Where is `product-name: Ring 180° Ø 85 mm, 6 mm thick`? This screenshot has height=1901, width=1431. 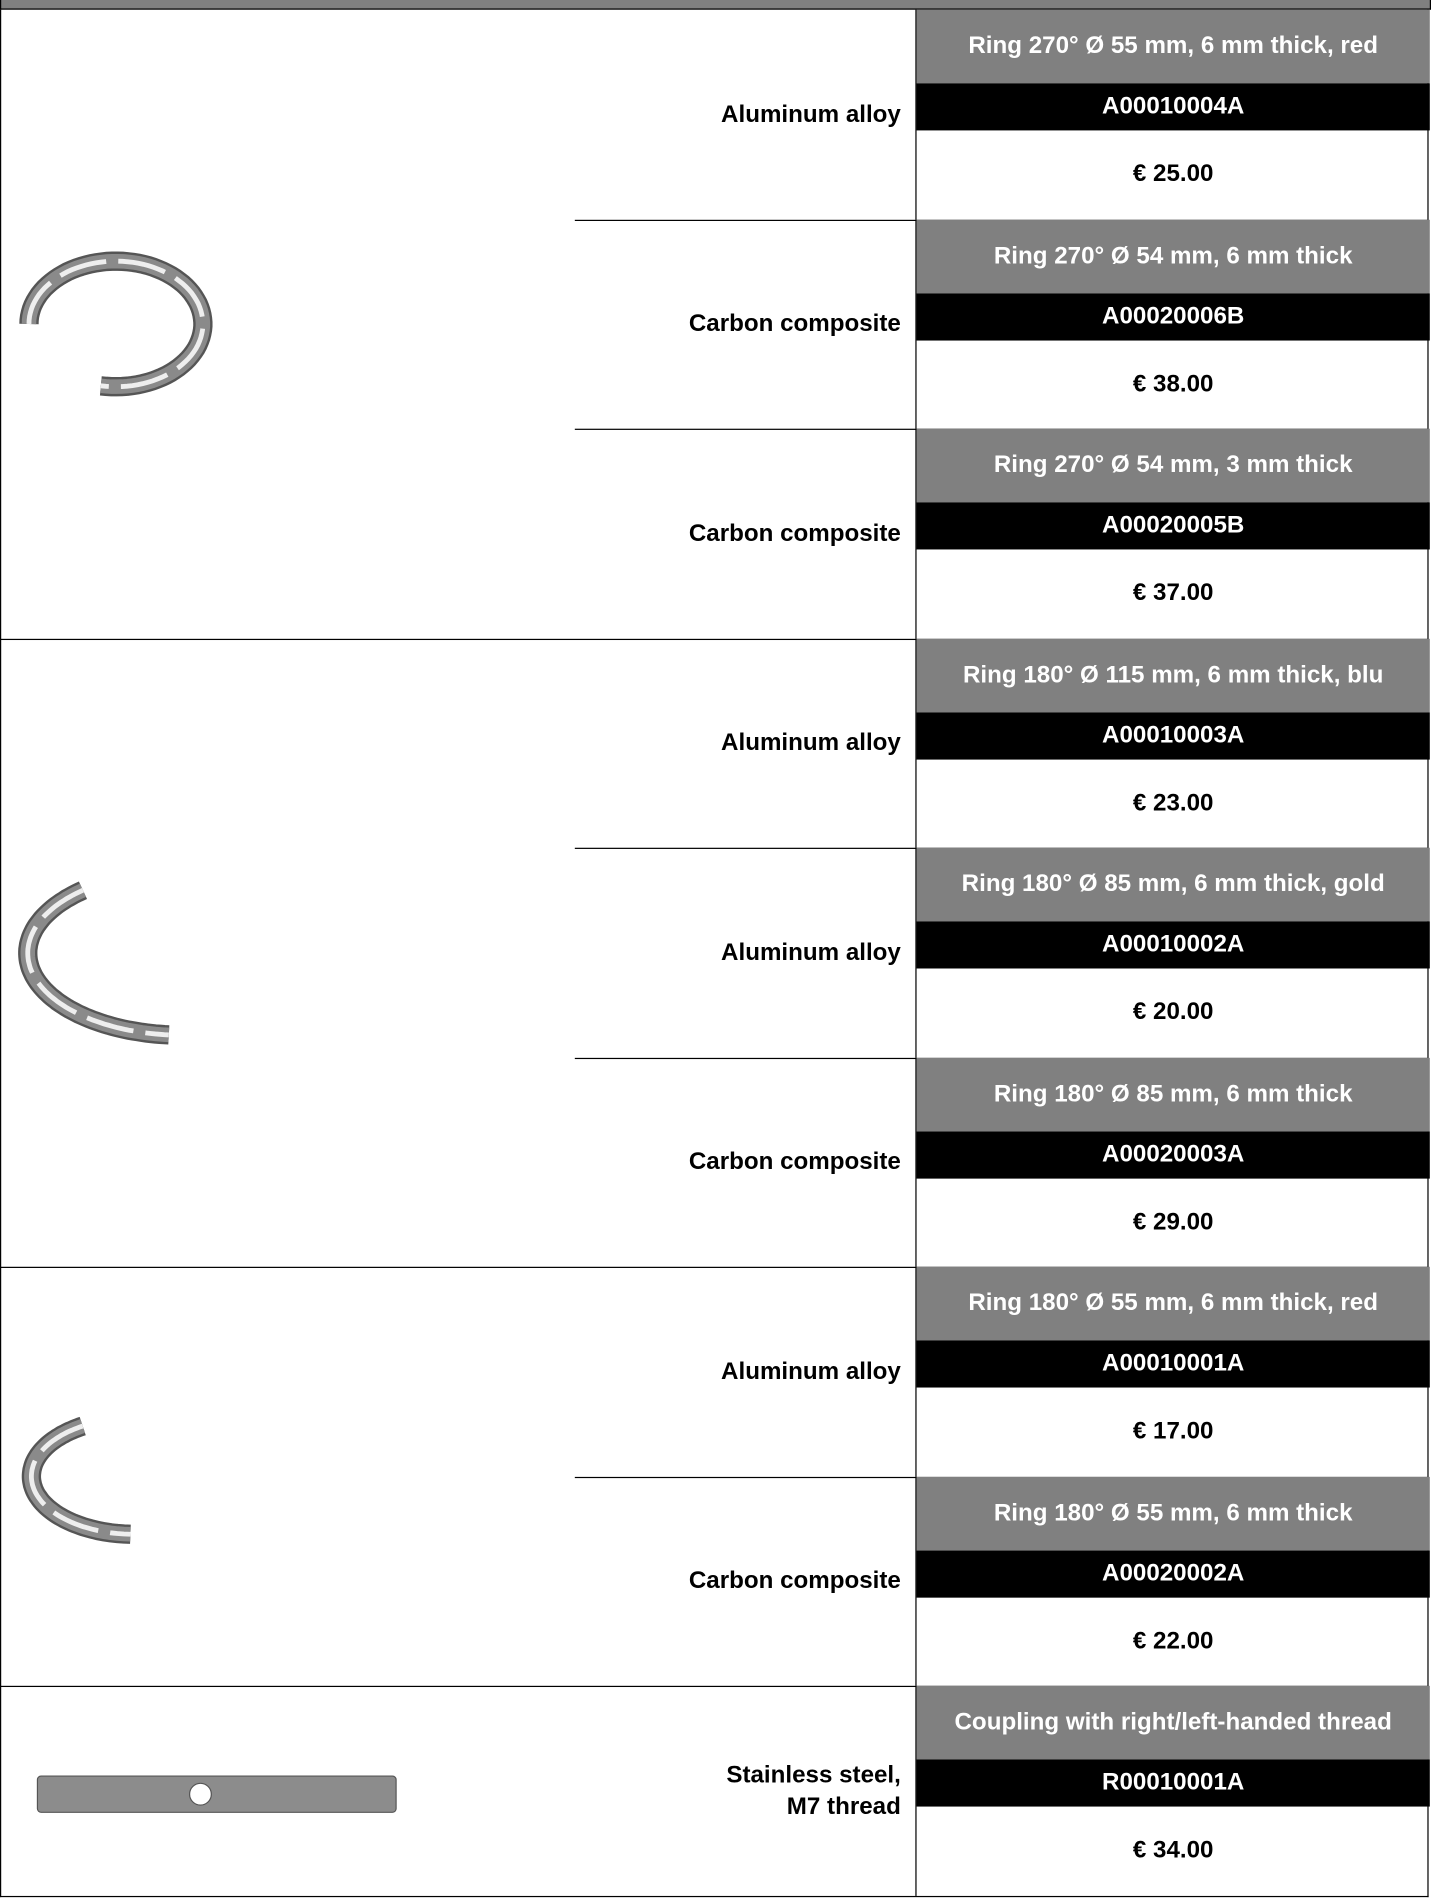 product-name: Ring 180° Ø 85 mm, 6 mm thick is located at coordinates (1173, 1094).